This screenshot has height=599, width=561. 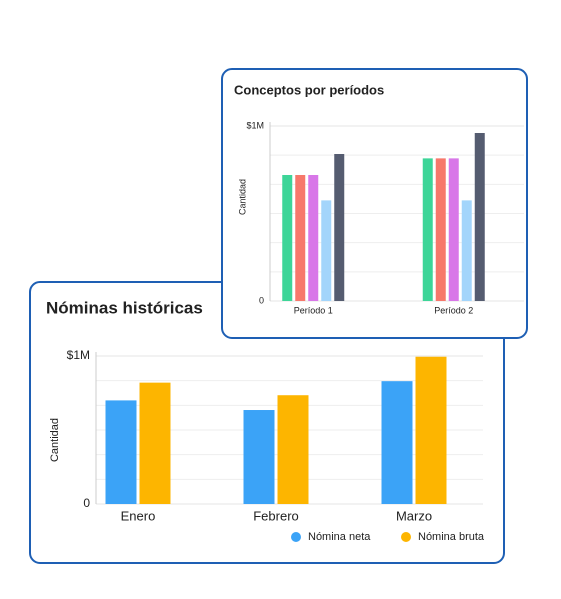 I want to click on legend-label: Nómina bruta, so click(x=451, y=537).